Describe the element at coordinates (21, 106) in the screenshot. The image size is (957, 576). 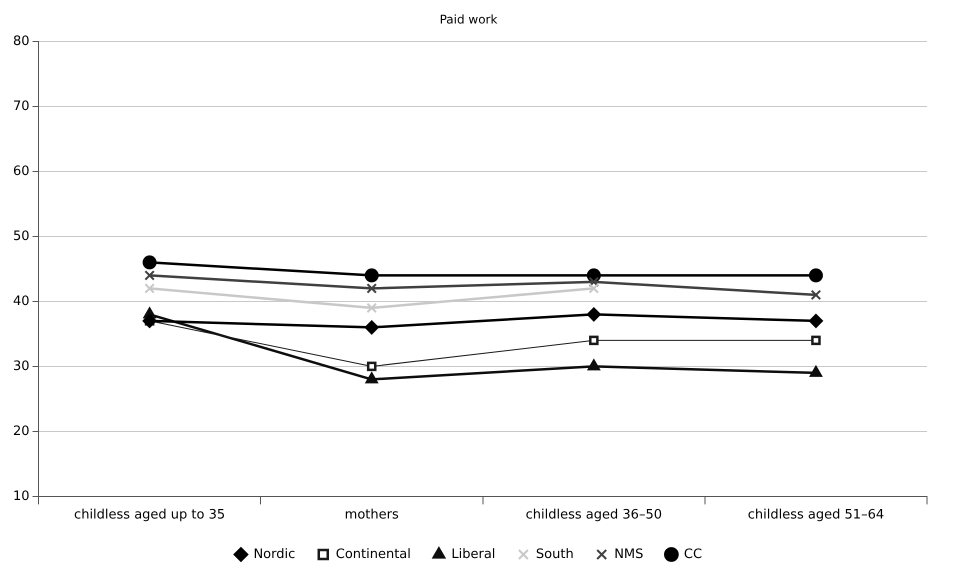
I see `y-tick-label: 70` at that location.